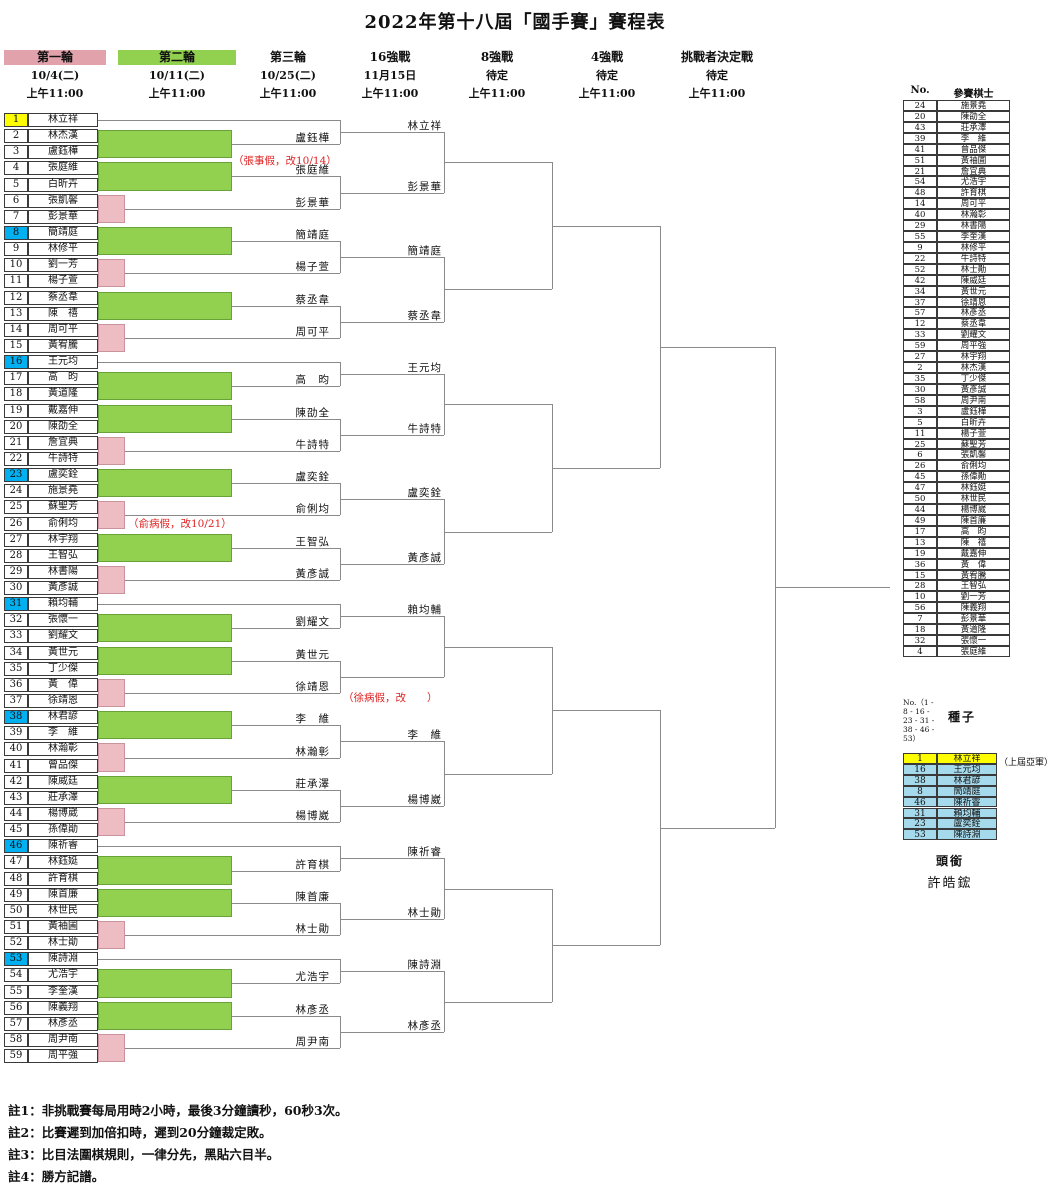  I want to click on player-number-cell: 41, so click(16, 765).